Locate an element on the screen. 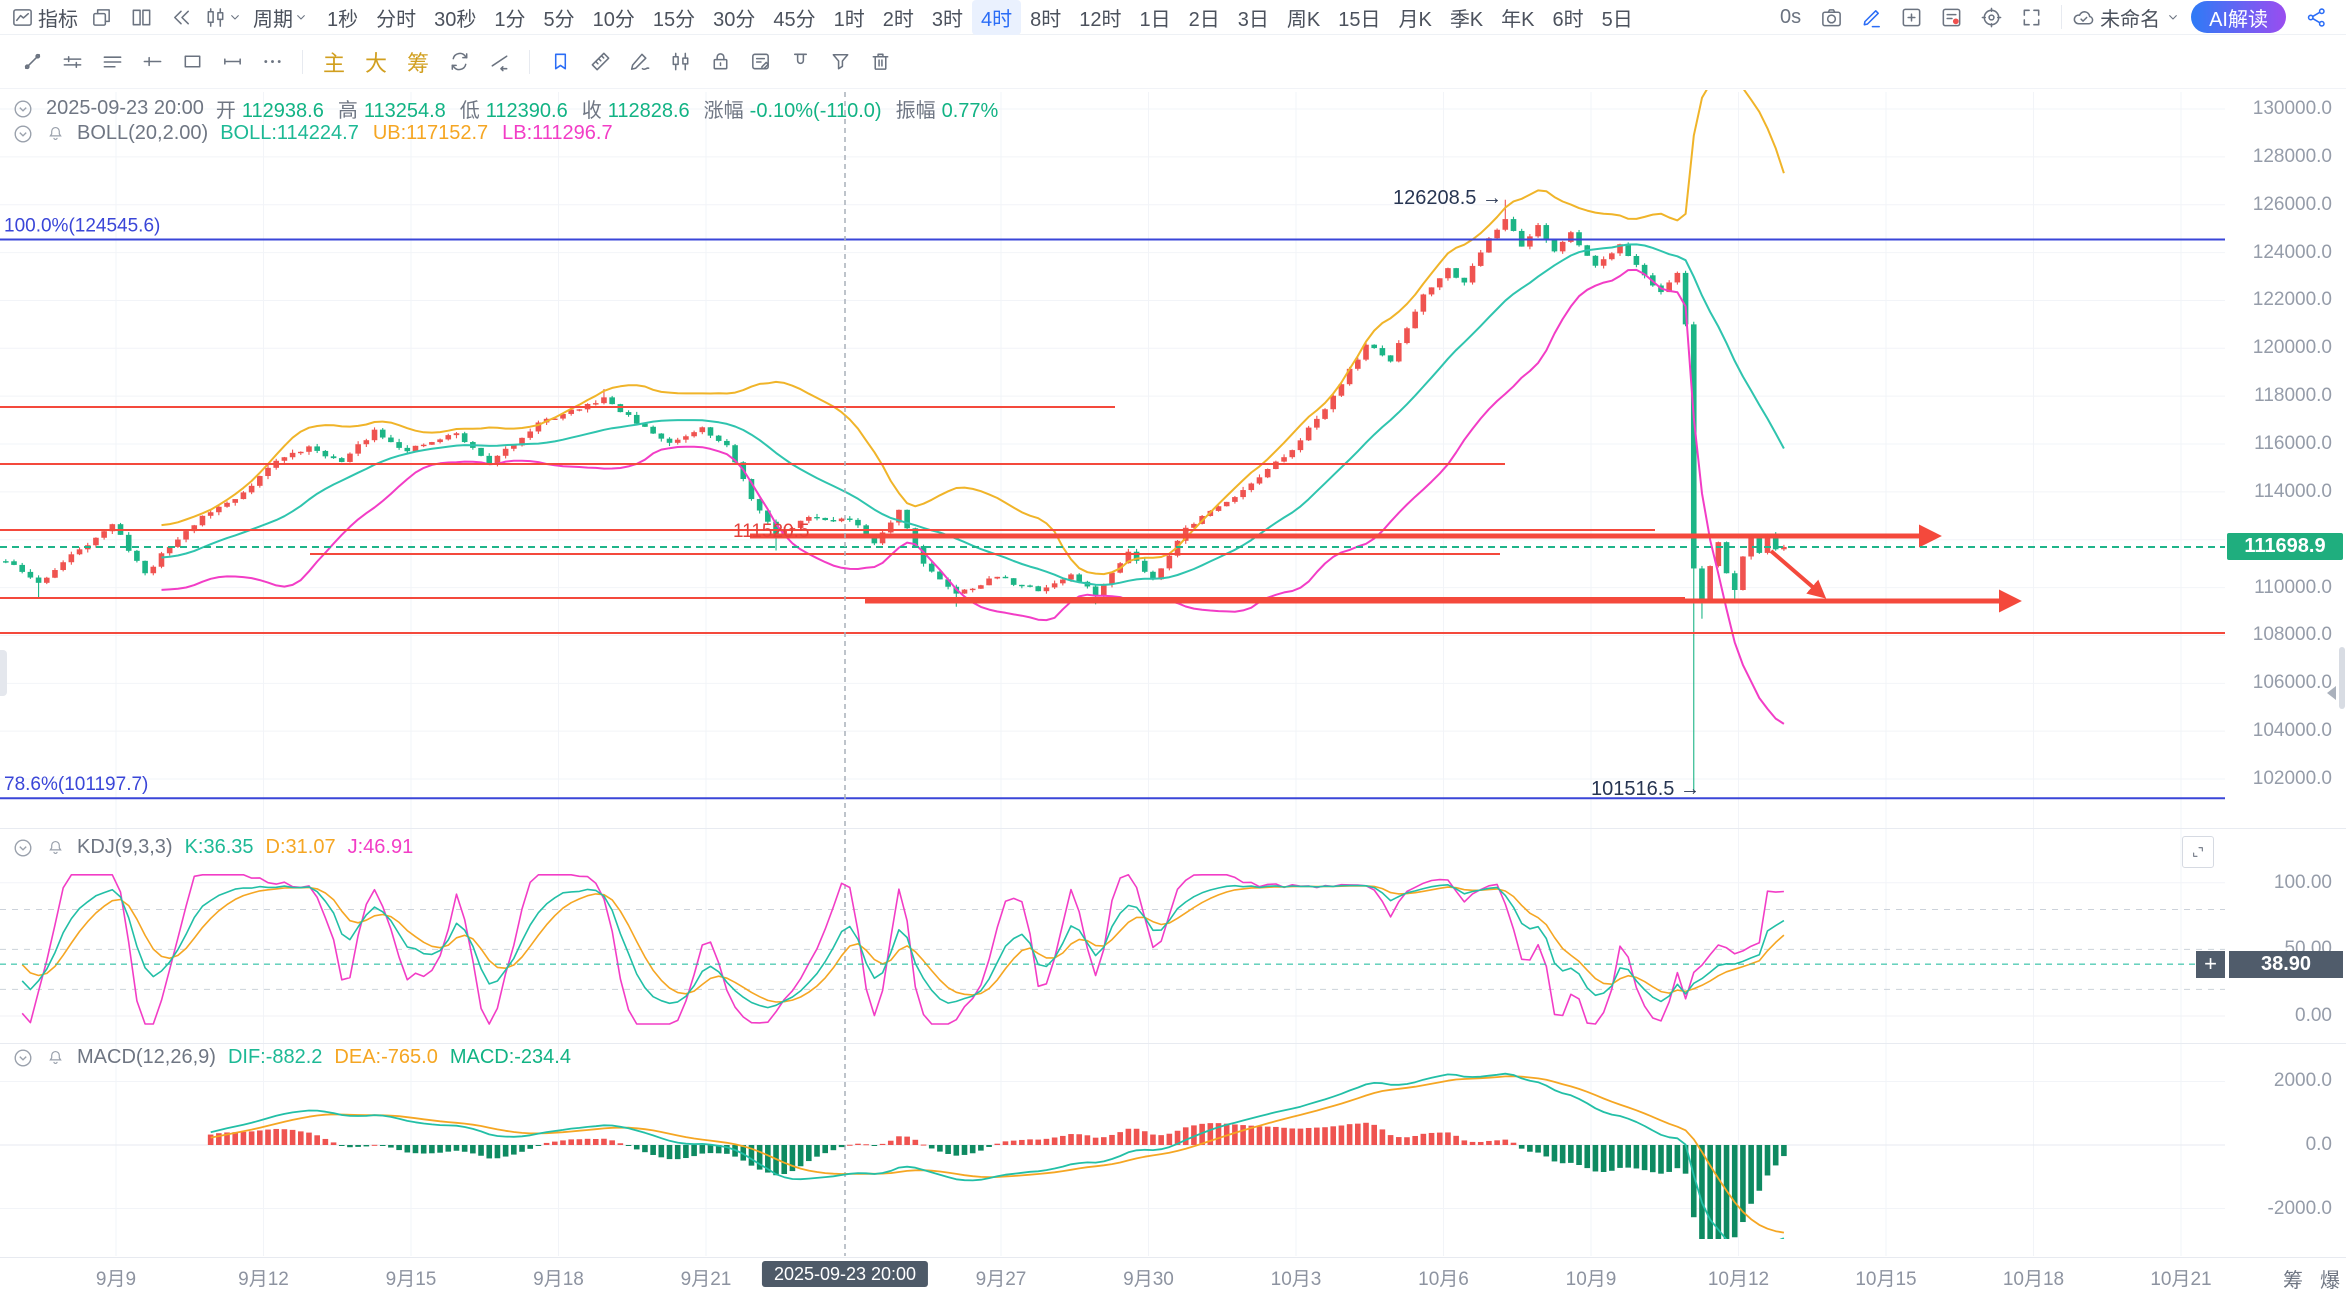  price-annotation: 126208.5 → is located at coordinates (1447, 198).